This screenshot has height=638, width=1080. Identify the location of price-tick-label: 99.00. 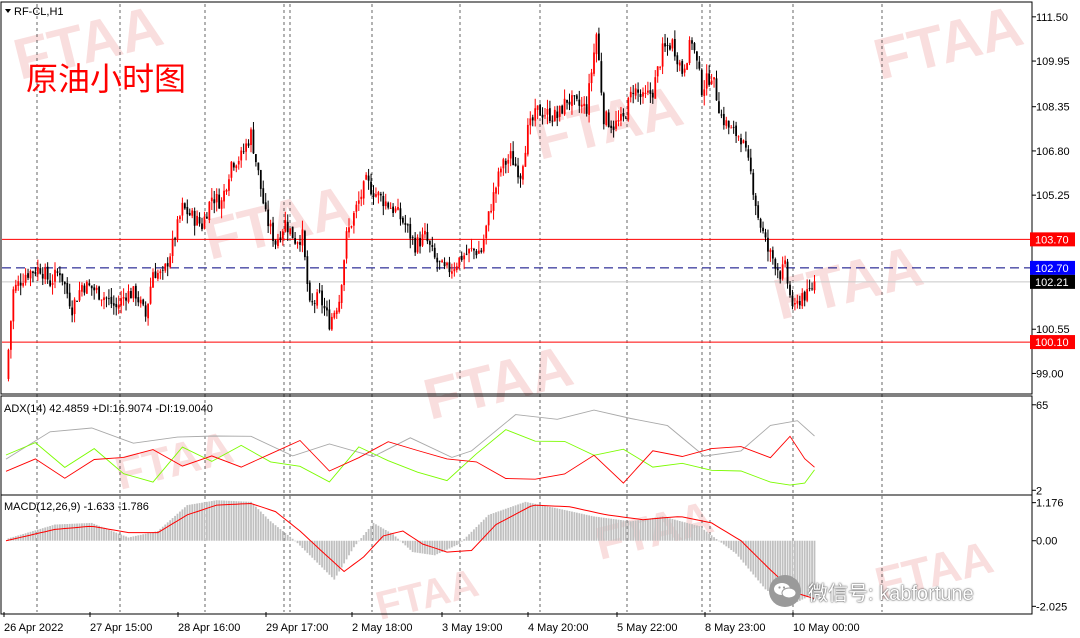
(1050, 374).